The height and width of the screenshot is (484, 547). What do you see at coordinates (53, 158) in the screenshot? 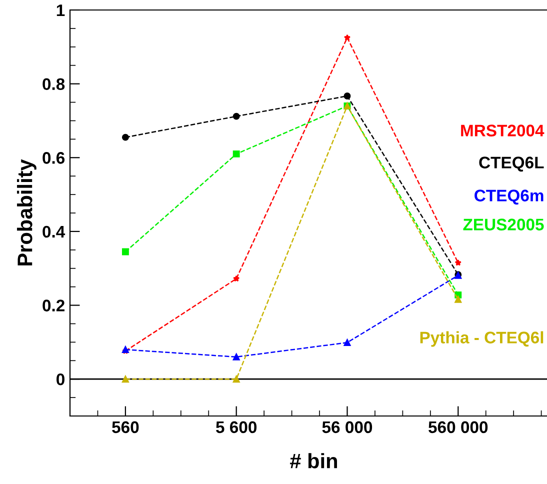
I see `y-tick-label: 0.6` at bounding box center [53, 158].